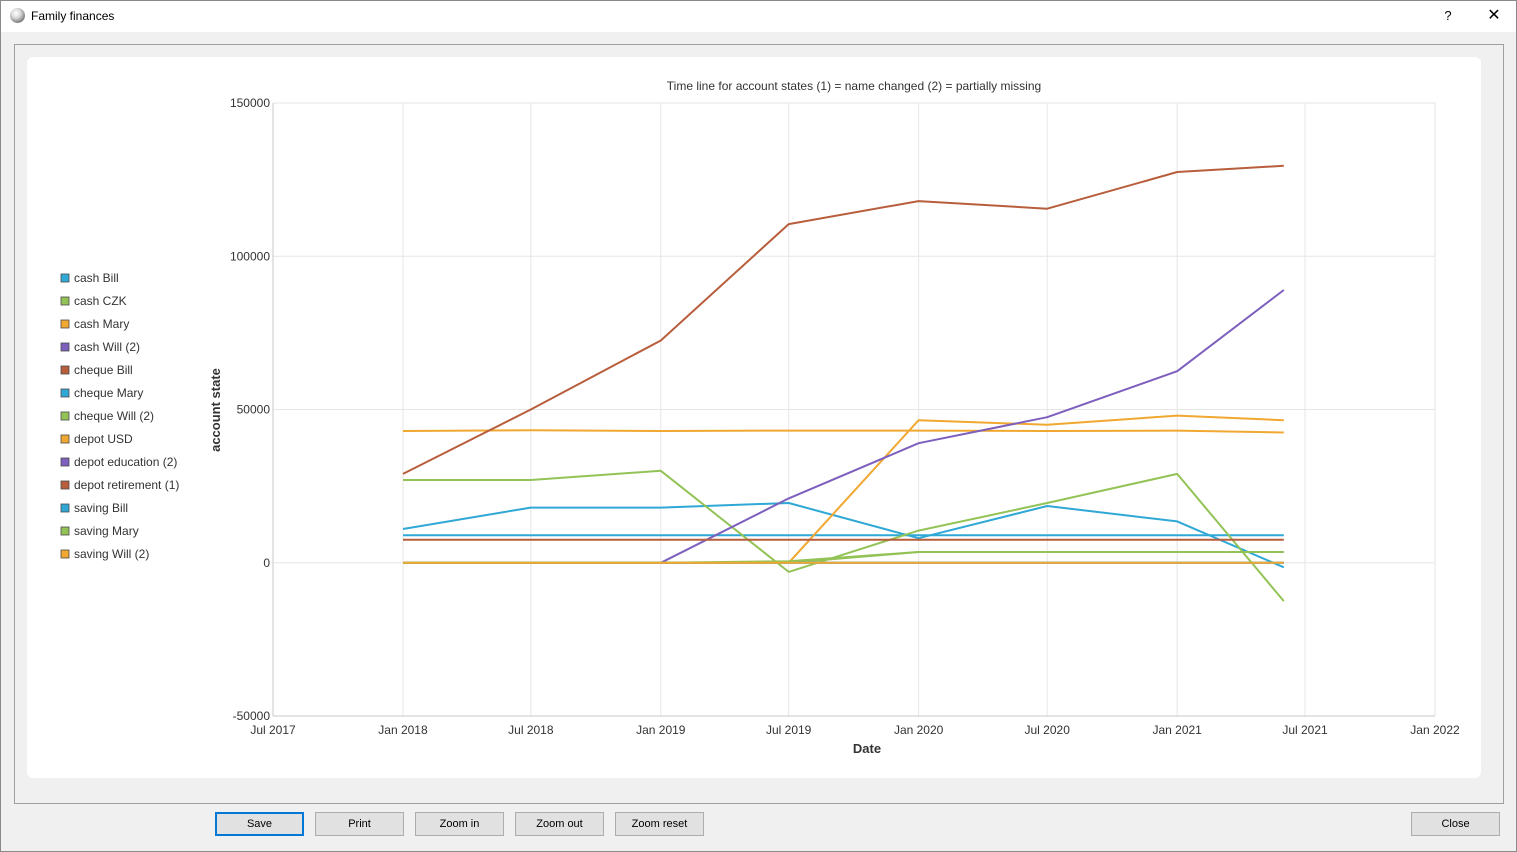  I want to click on y-tick-label: 150000, so click(250, 103).